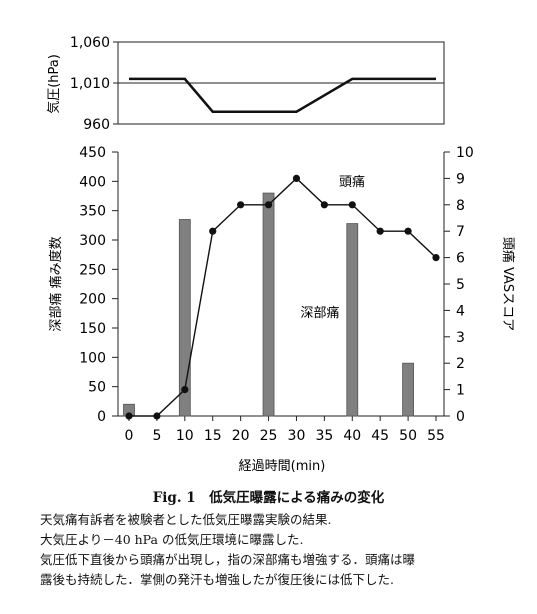  I want to click on x-tick-label: 35, so click(324, 436).